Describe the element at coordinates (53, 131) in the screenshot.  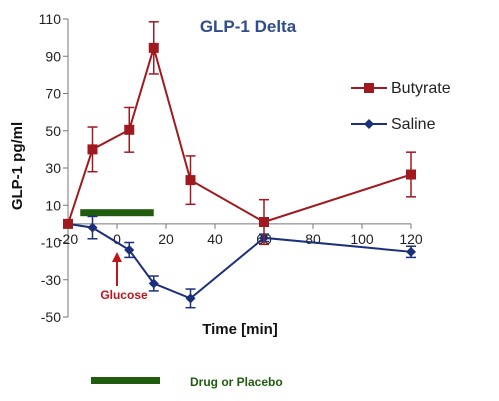
I see `y-tick-label: 50` at that location.